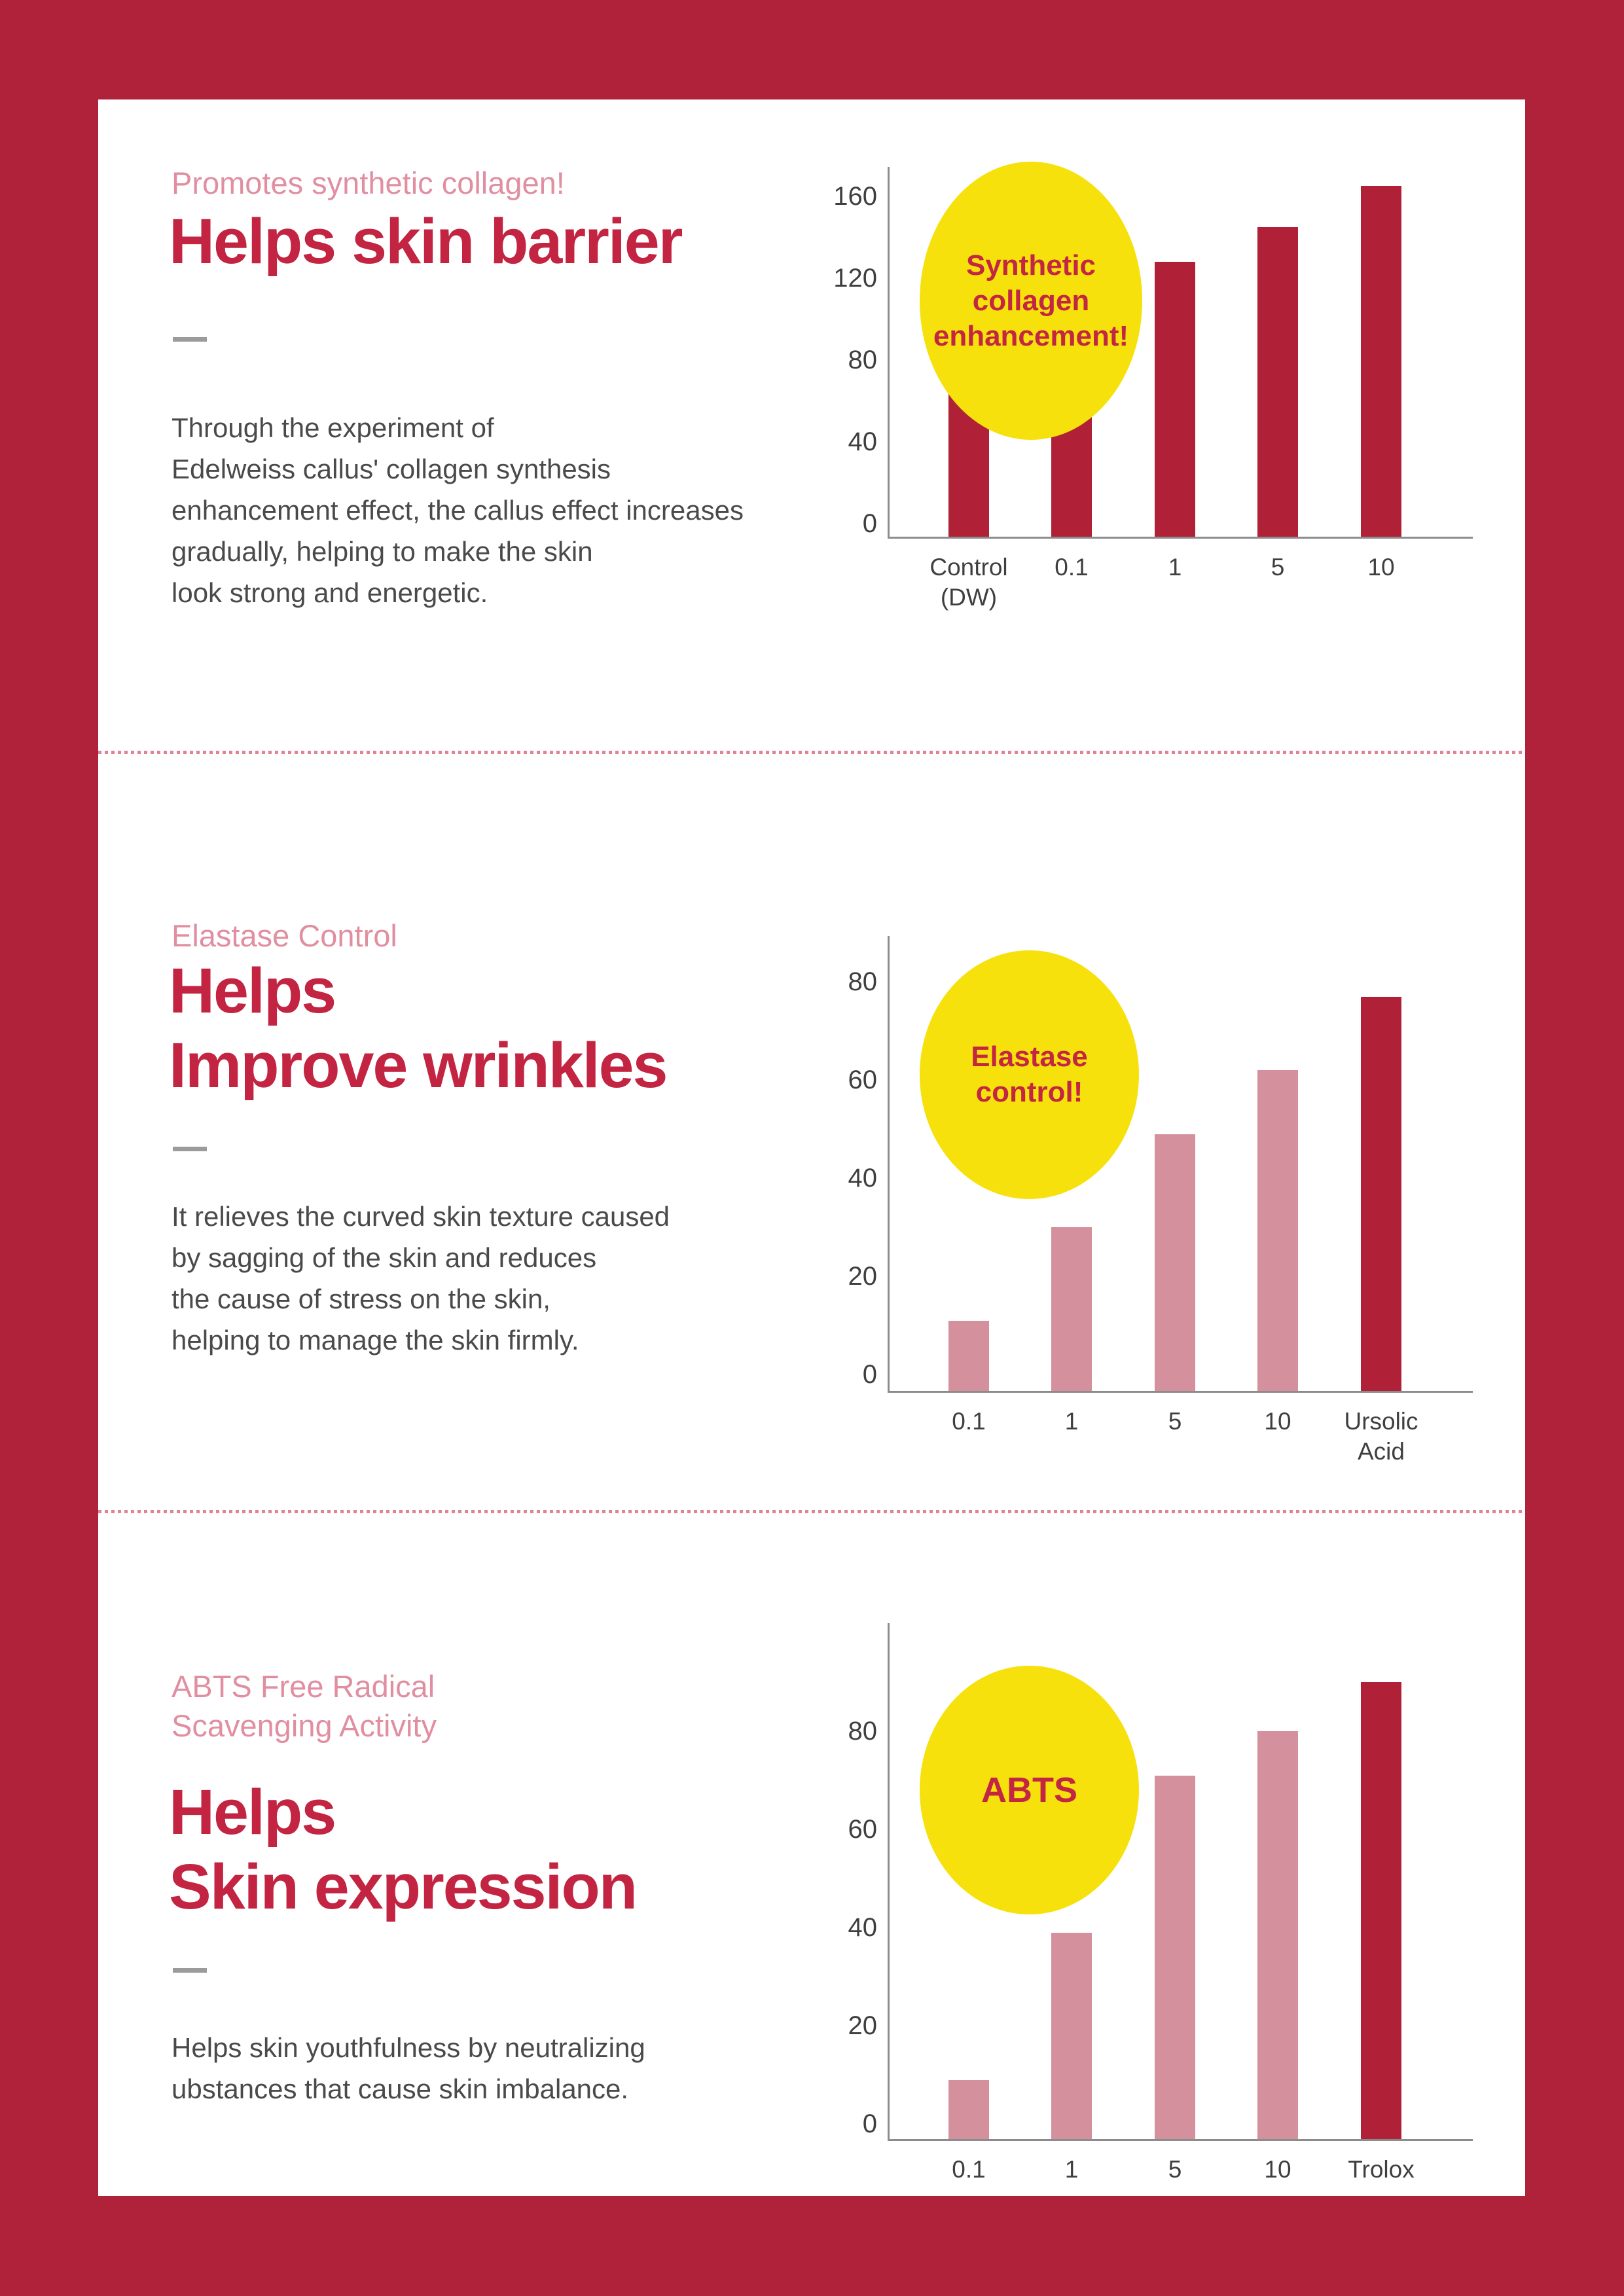 The image size is (1624, 2296). I want to click on y-tick-label: 120, so click(855, 278).